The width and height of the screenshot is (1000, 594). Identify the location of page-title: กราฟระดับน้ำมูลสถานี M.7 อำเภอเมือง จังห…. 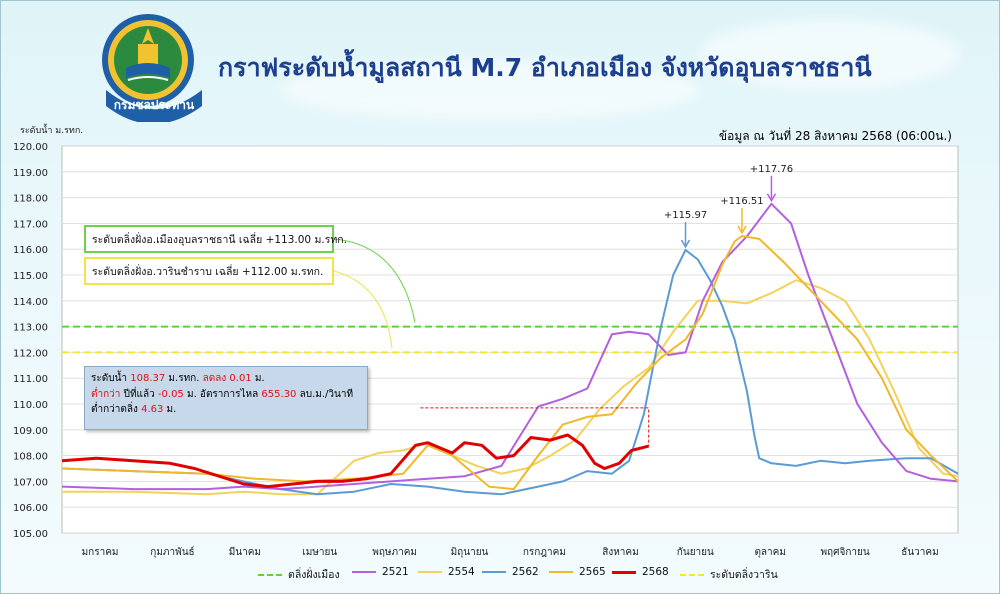
(545, 67).